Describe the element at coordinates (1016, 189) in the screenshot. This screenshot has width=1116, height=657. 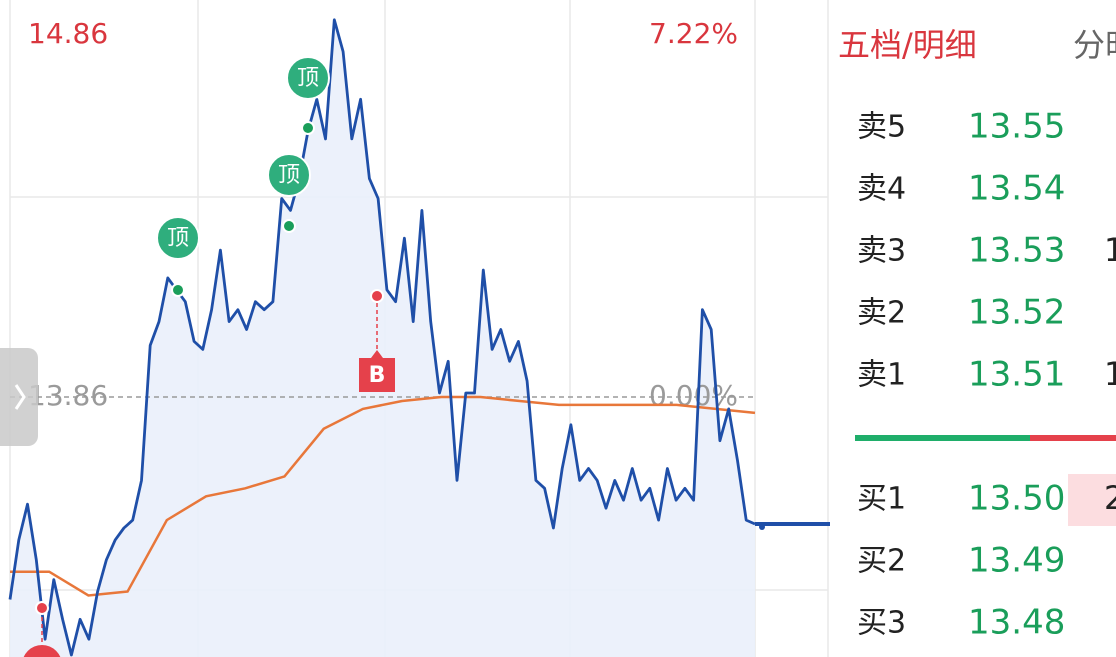
I see `row-price: 13.54` at that location.